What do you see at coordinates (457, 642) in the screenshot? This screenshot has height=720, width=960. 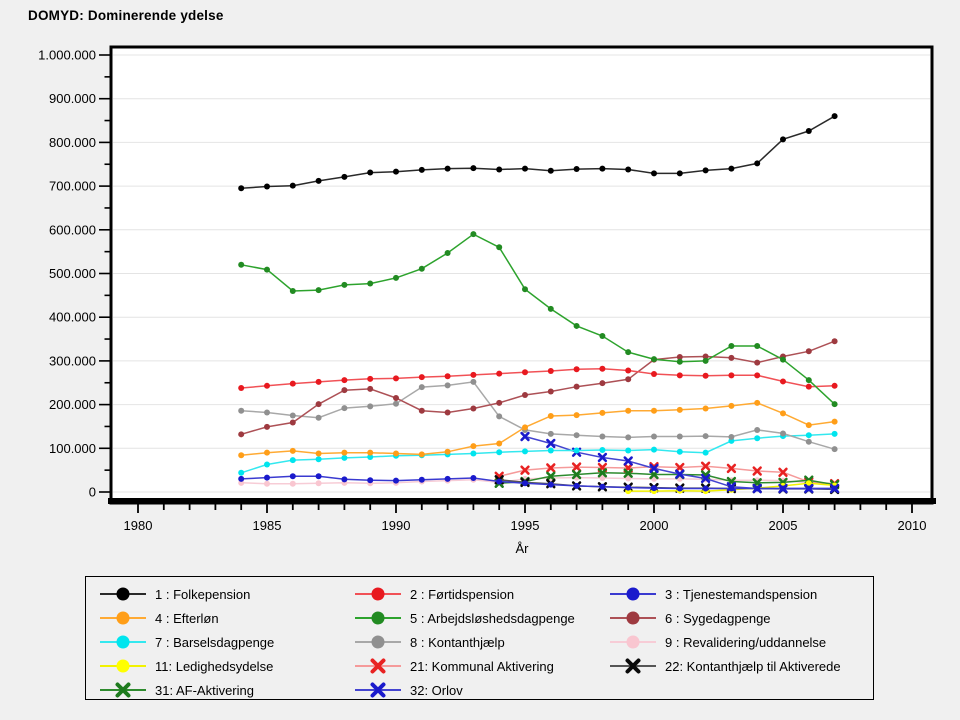 I see `legend-label-s8: 8 : Kontanthjælp` at bounding box center [457, 642].